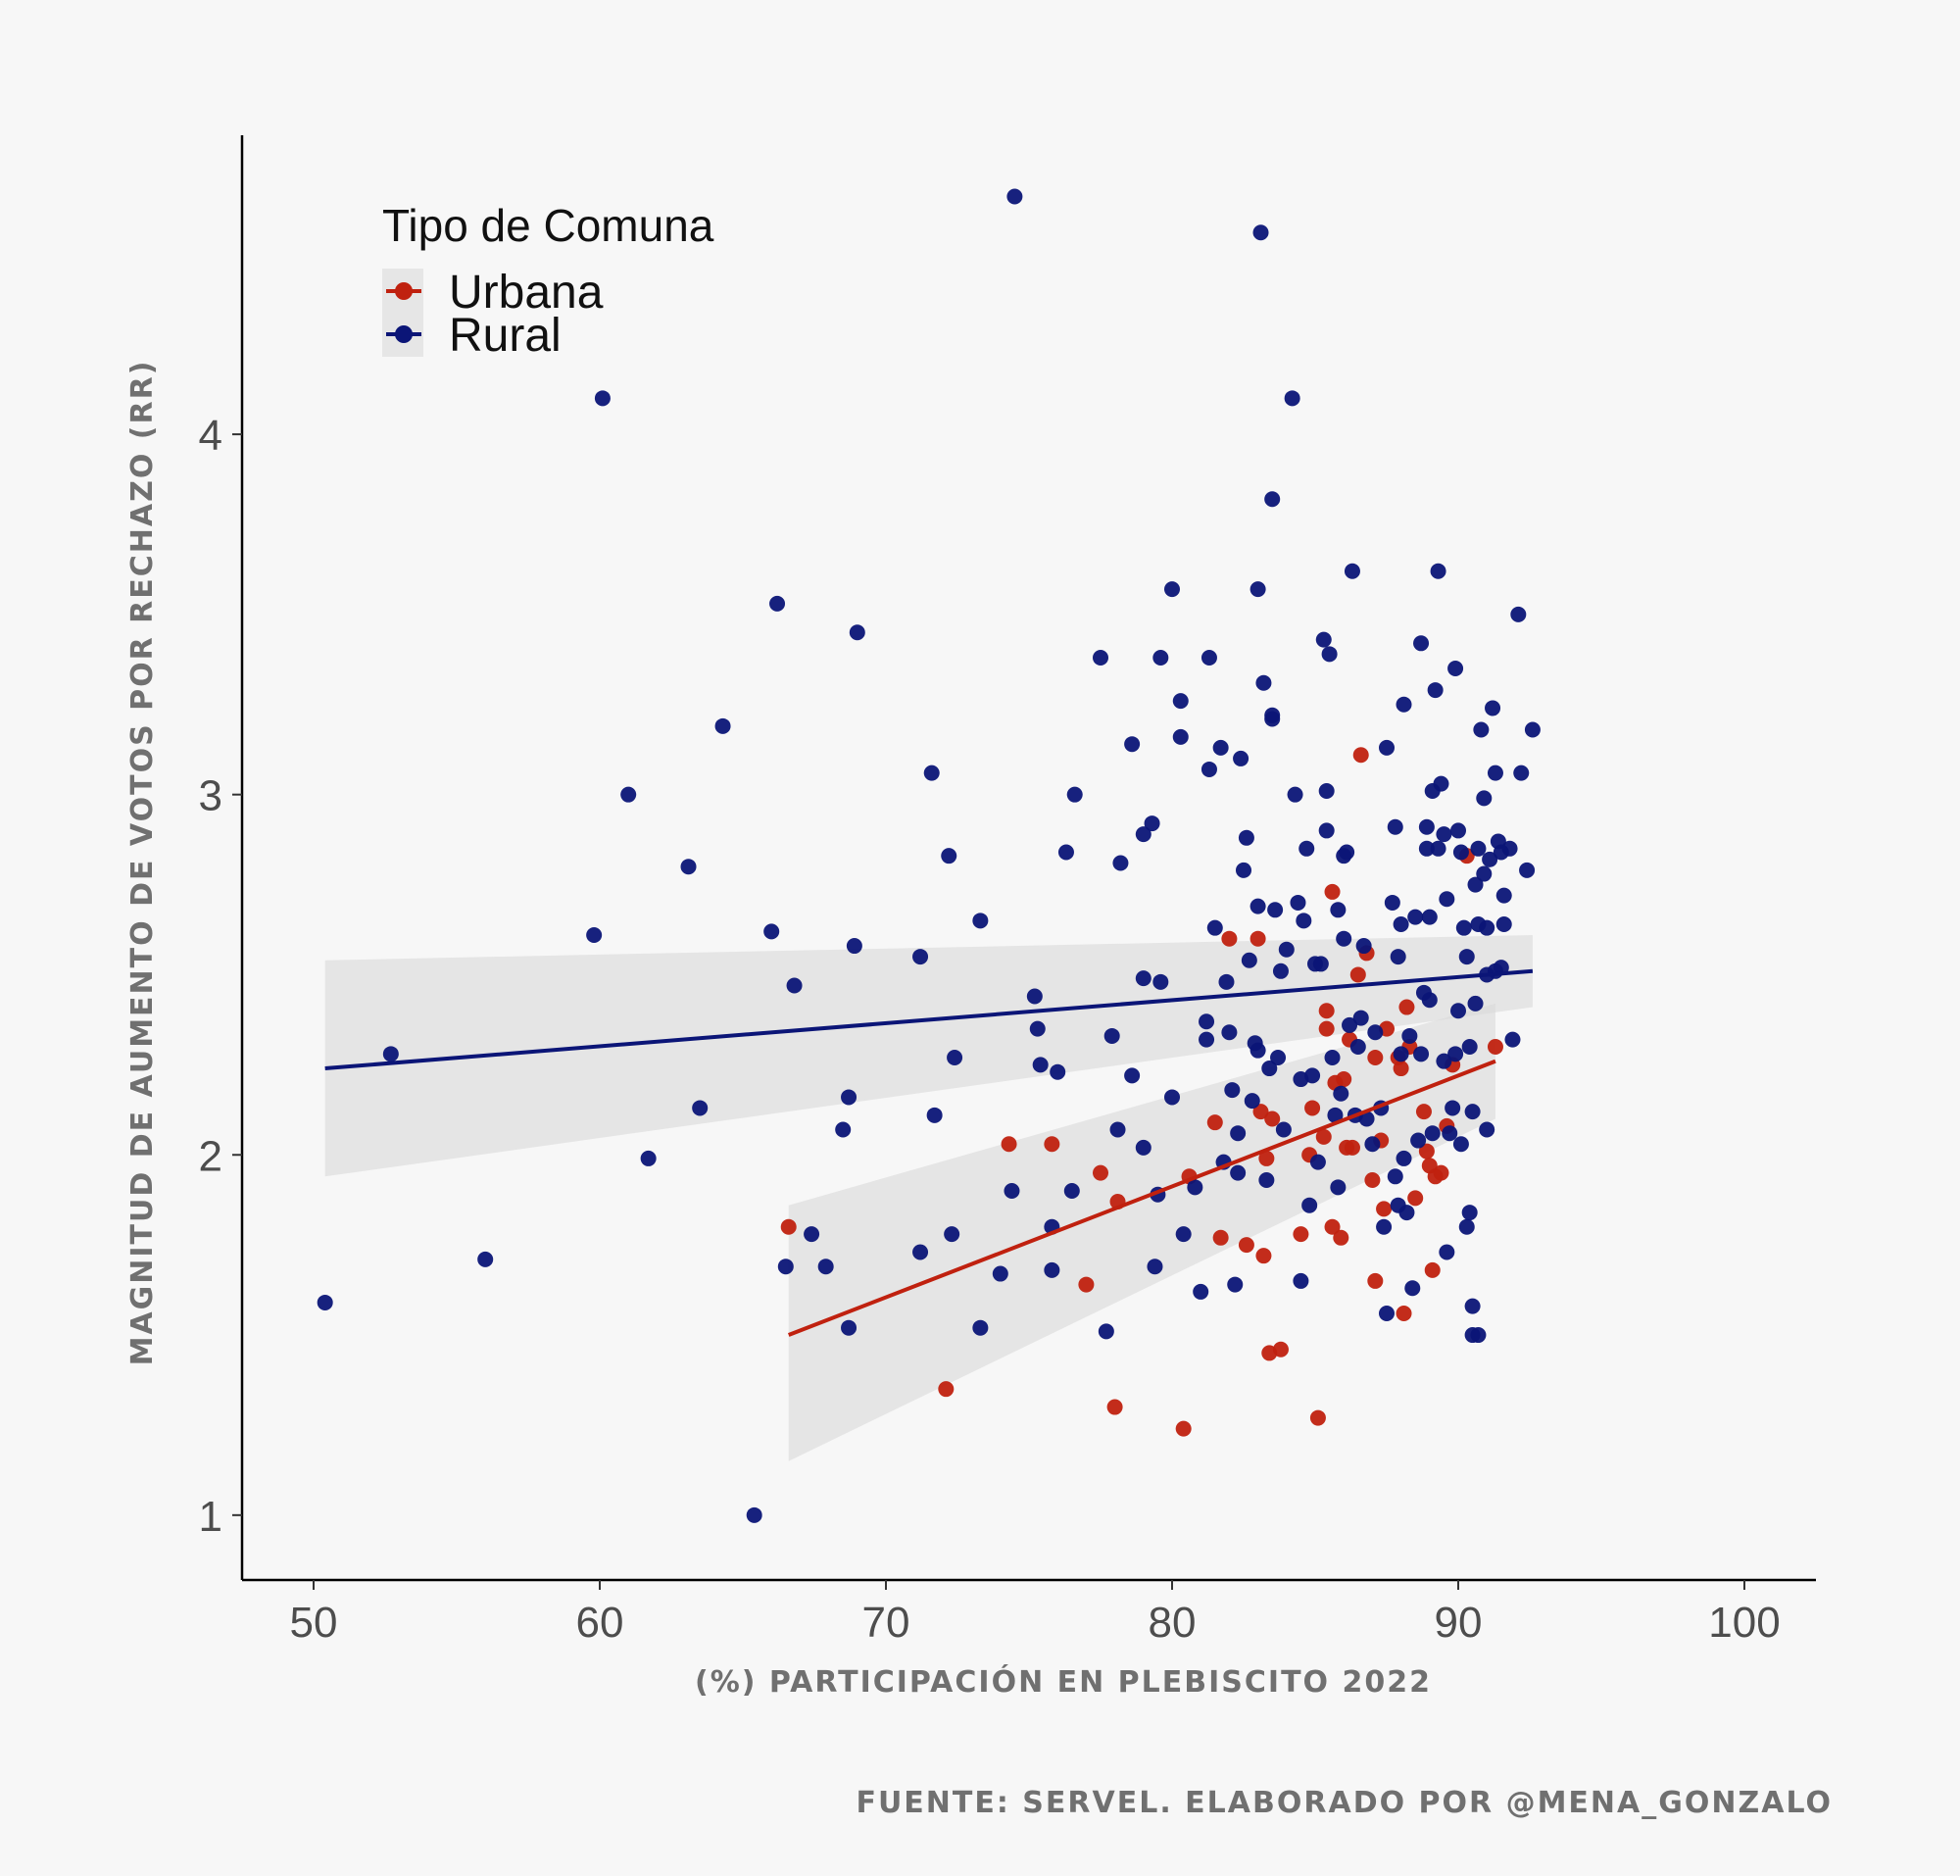 The image size is (1960, 1876). I want to click on x-tick-label: 90, so click(1459, 1623).